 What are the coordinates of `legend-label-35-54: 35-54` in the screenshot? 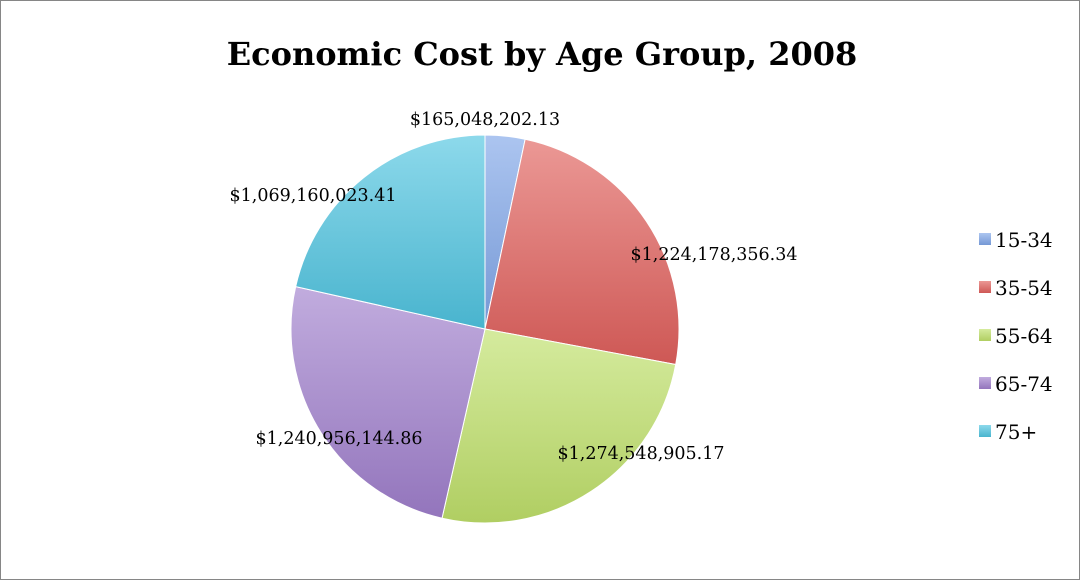 It's located at (1024, 288).